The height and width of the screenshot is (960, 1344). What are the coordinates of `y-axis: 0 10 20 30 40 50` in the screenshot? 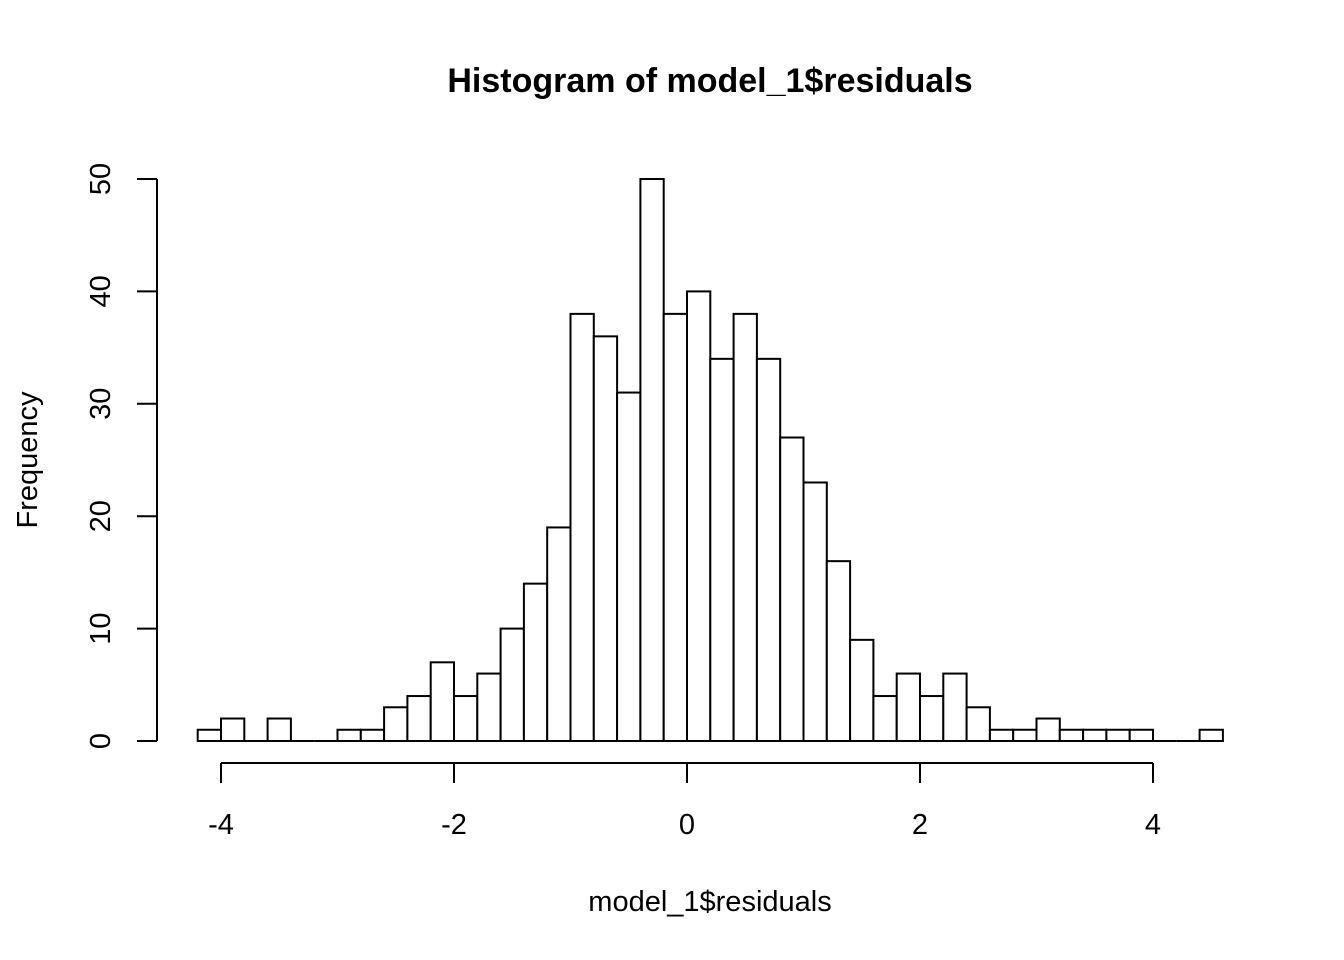 It's located at (121, 456).